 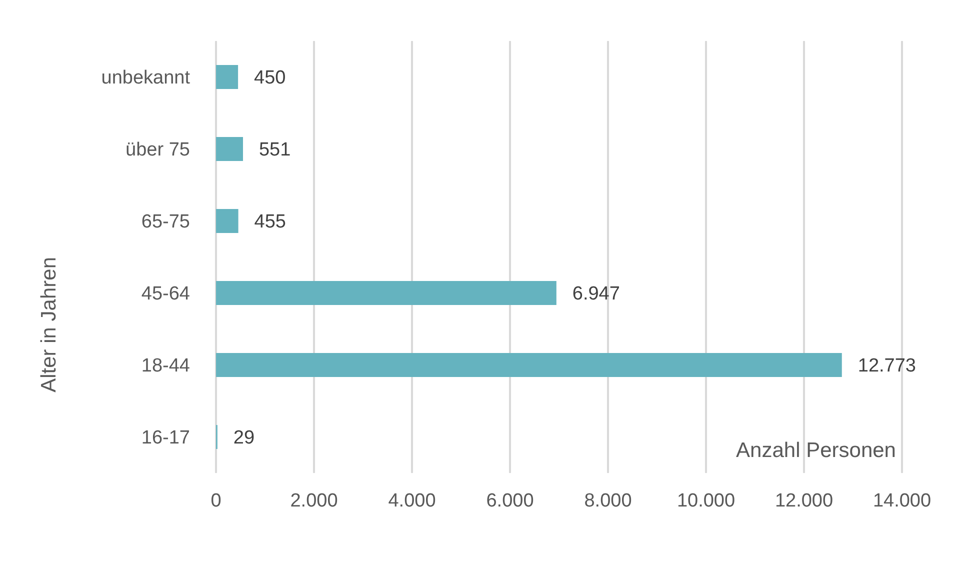 I want to click on data-label: 29, so click(x=244, y=438).